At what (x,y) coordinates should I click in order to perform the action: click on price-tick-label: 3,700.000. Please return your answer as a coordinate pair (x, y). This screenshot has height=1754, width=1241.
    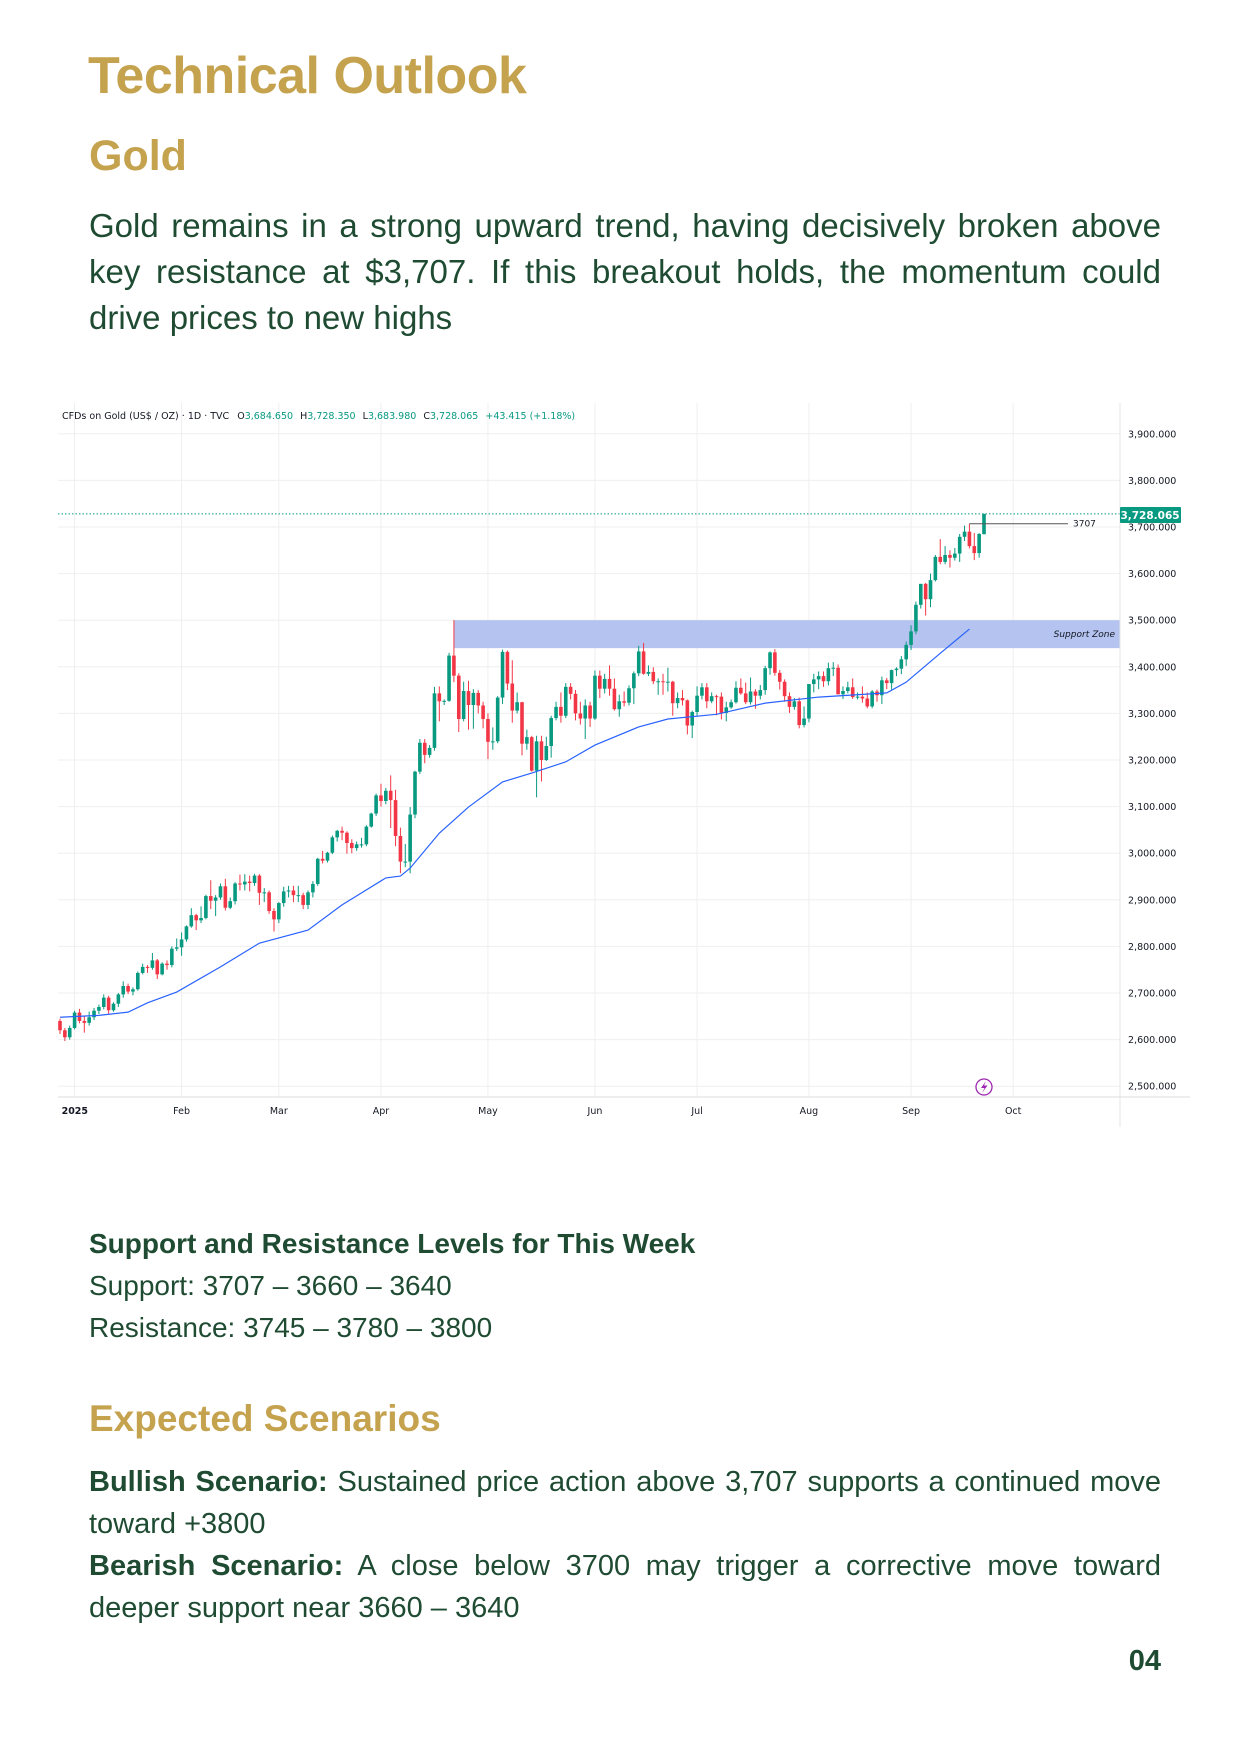
    Looking at the image, I should click on (1152, 528).